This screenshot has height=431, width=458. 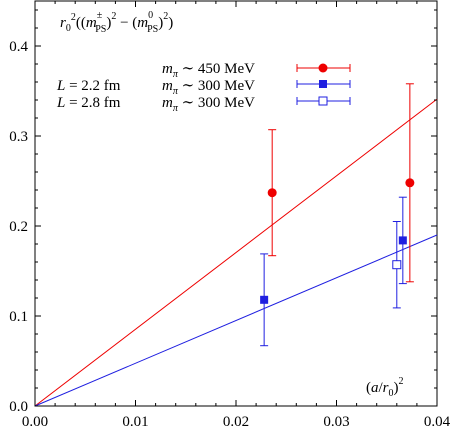 What do you see at coordinates (336, 422) in the screenshot?
I see `x-tick-label: 0.03` at bounding box center [336, 422].